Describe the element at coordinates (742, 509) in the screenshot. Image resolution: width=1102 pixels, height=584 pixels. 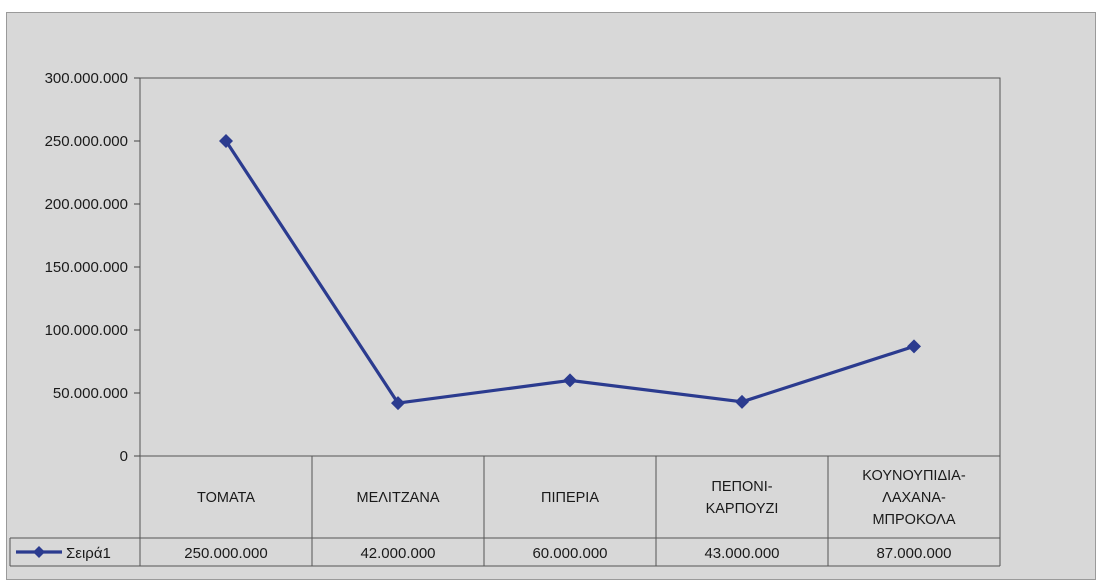
I see `x-category-label-line: ΚΑΡΠΟΥΖΙ` at that location.